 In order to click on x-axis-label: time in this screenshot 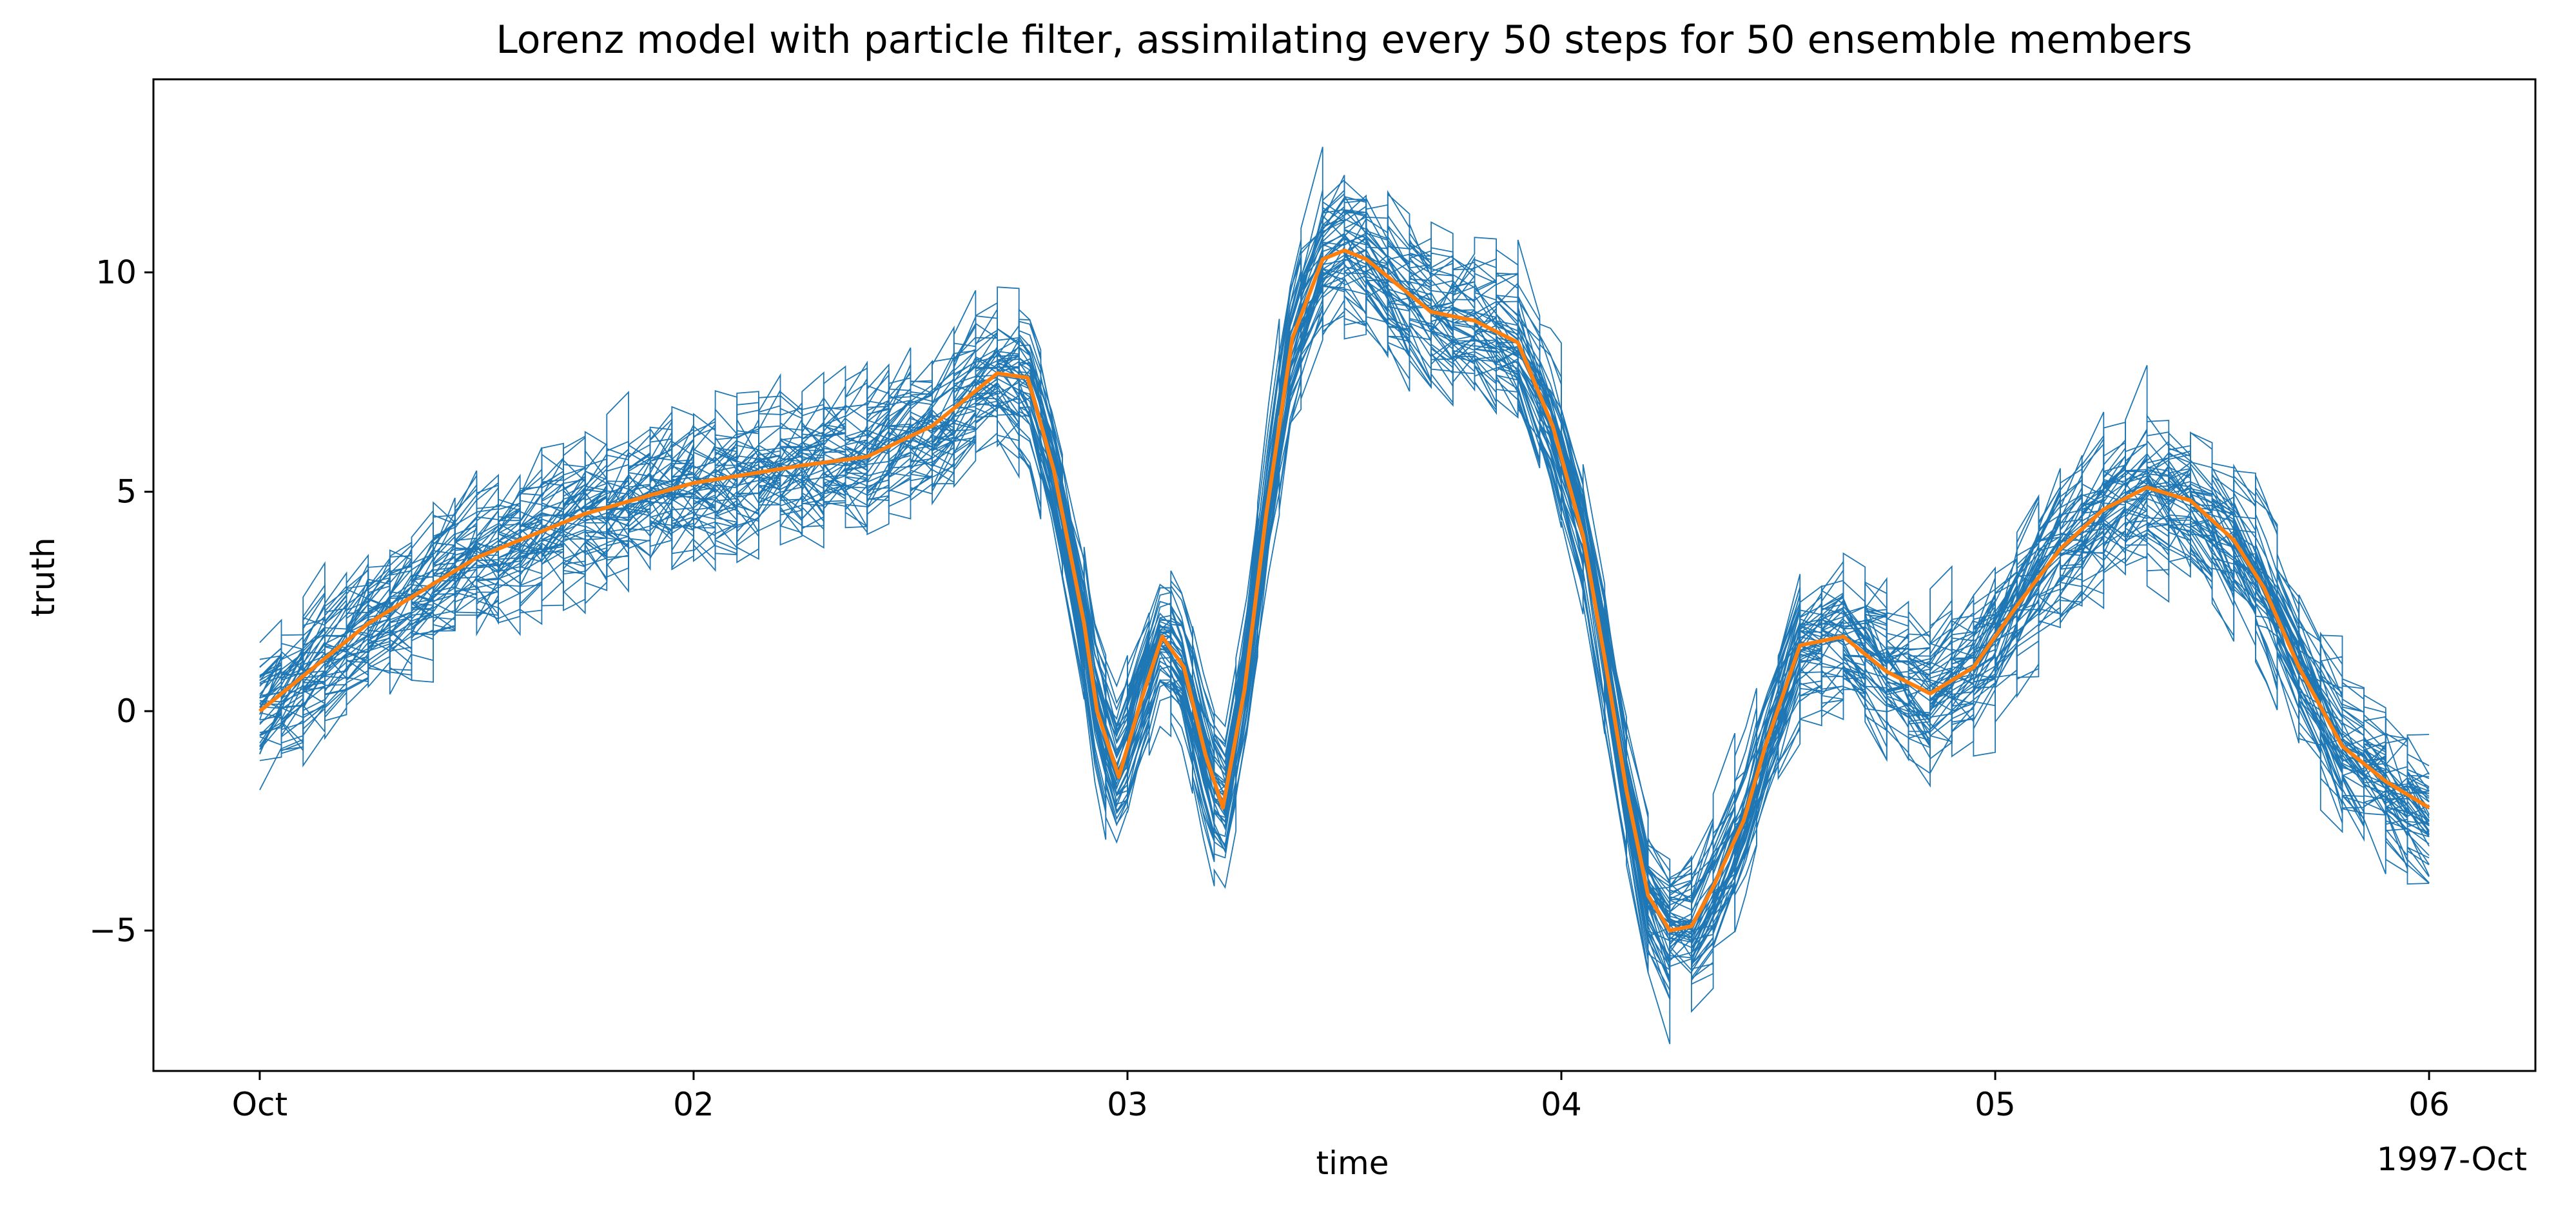, I will do `click(1352, 1163)`.